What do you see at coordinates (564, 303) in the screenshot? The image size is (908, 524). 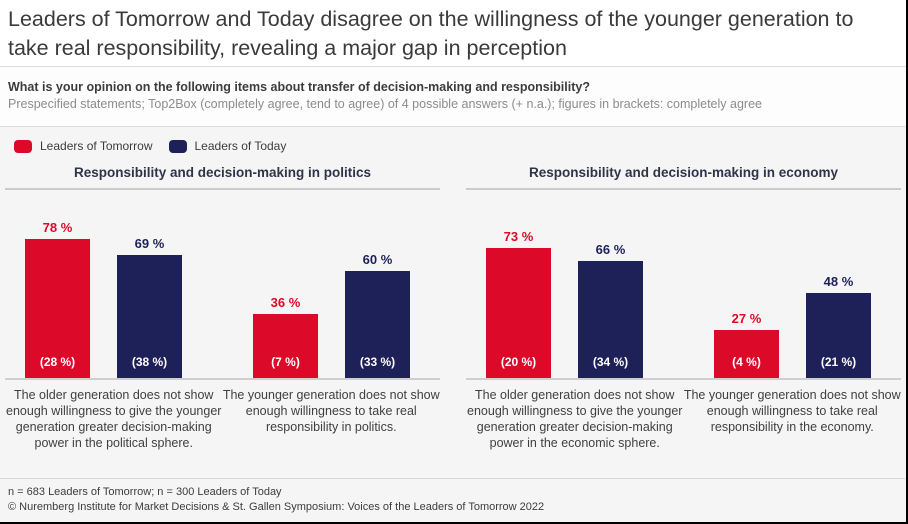 I see `bar-group: 73 % (20 %) 66 % (34 %)` at bounding box center [564, 303].